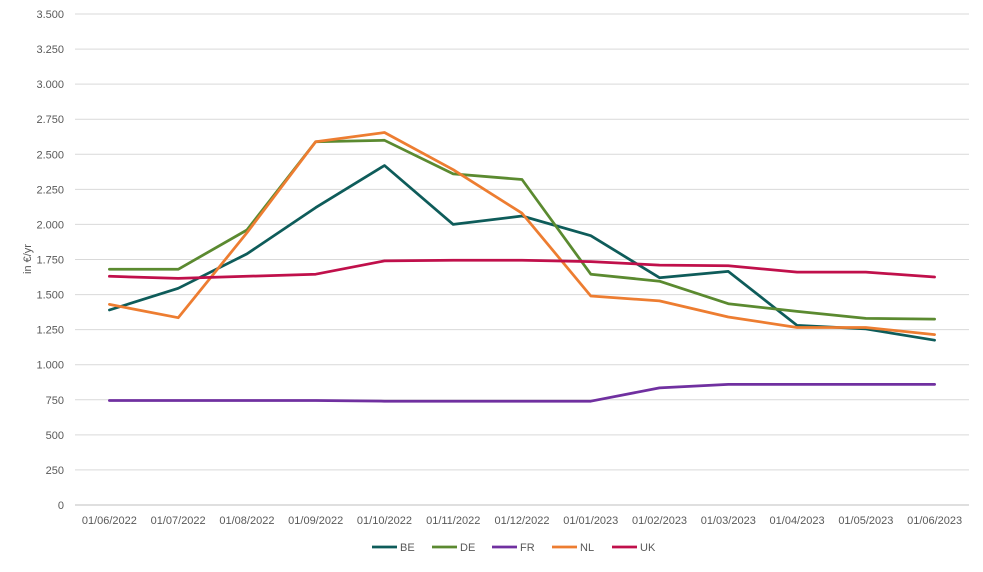 This screenshot has height=572, width=983. I want to click on y-tick-label: 3.500, so click(50, 15).